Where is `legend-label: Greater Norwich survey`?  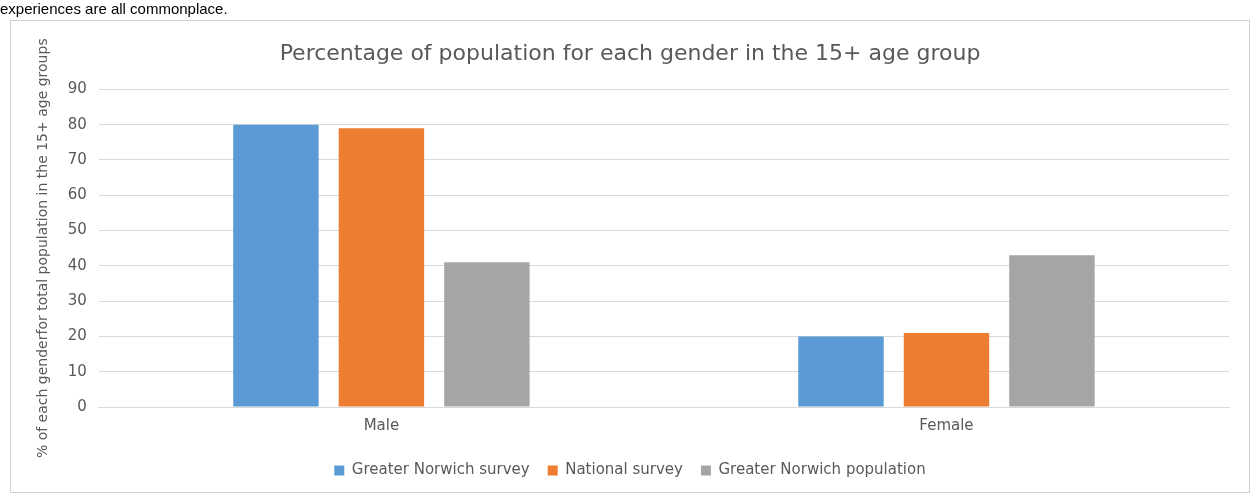 legend-label: Greater Norwich survey is located at coordinates (440, 469).